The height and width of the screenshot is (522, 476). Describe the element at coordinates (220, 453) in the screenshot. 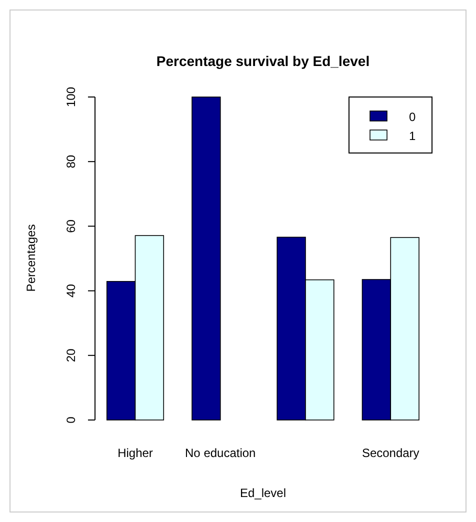

I see `x-tick-label: No education` at that location.